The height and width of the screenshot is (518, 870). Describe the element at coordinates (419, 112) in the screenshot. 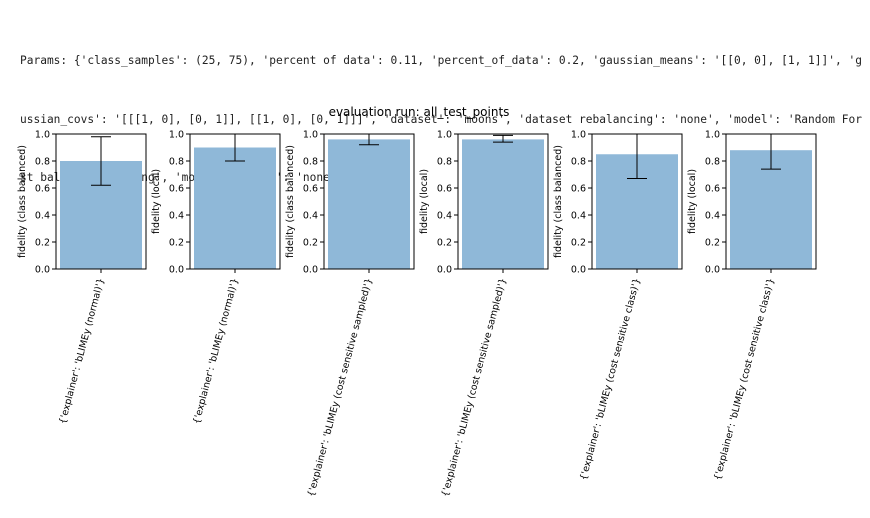

I see `chart-title: evaluation run: all_test_points` at that location.